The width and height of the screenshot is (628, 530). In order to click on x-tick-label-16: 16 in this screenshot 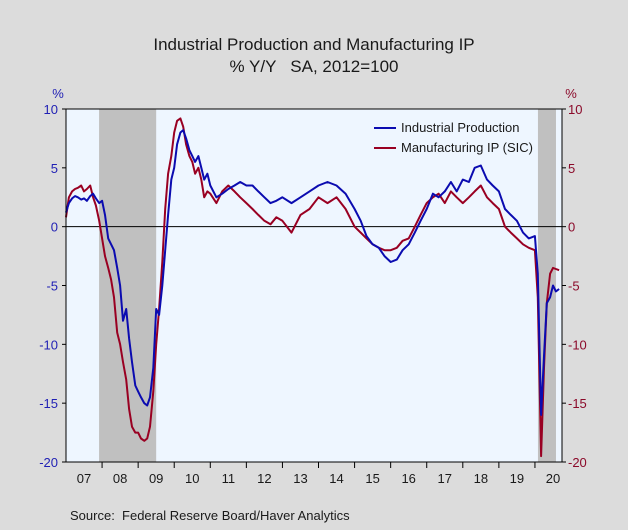, I will do `click(408, 478)`.